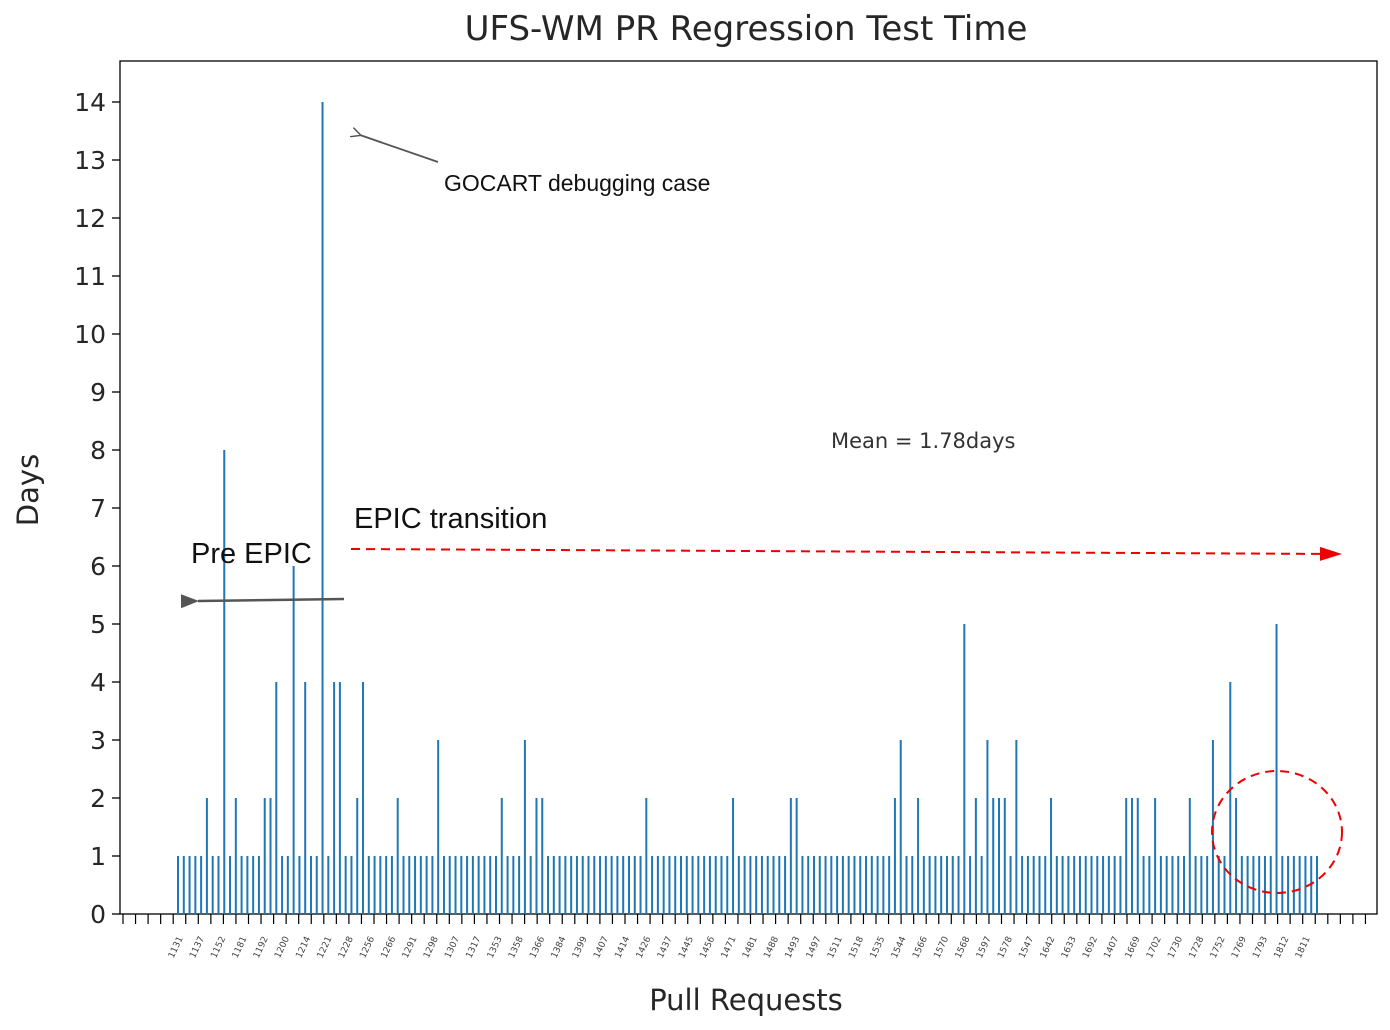  What do you see at coordinates (98, 508) in the screenshot?
I see `y-tick-label: 7` at bounding box center [98, 508].